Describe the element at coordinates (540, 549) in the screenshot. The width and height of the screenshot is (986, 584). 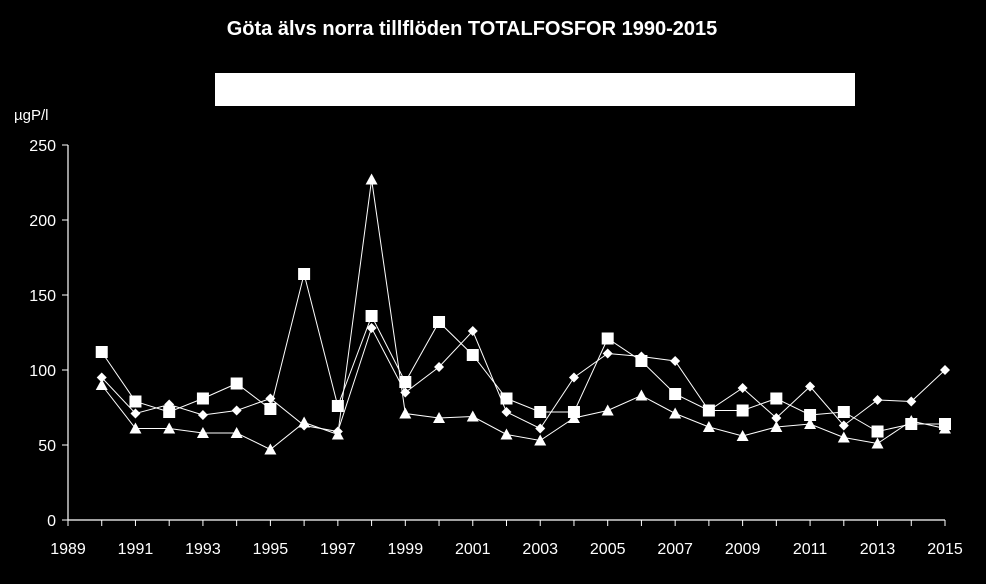
I see `x-tick-label: 2003` at that location.